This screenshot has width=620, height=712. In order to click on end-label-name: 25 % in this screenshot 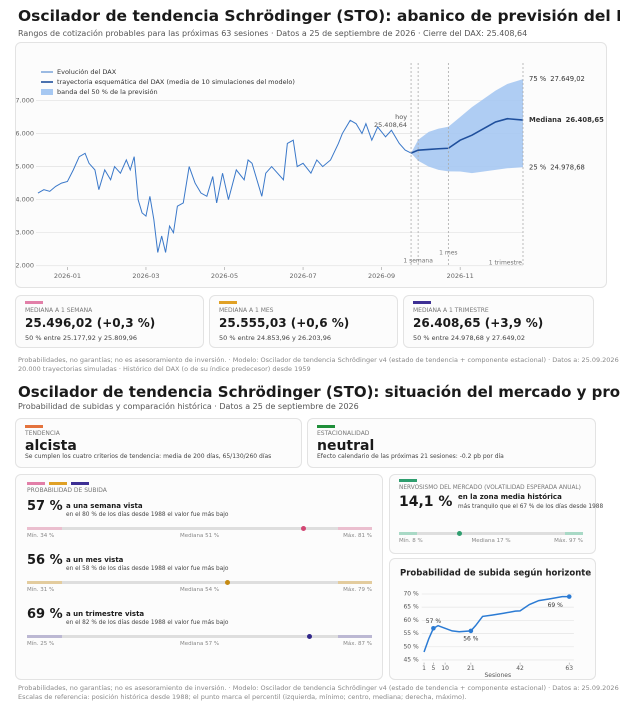, I will do `click(538, 167)`.